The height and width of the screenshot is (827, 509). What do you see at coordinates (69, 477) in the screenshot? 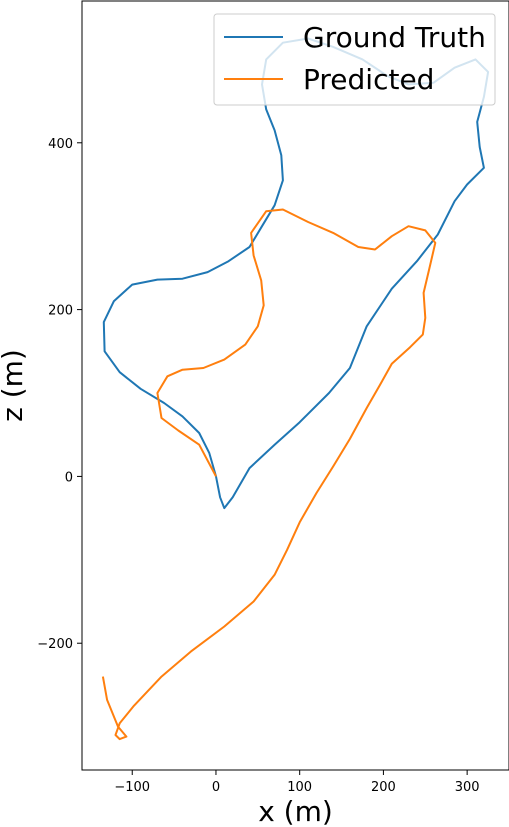
I see `y-tick-label: 0` at bounding box center [69, 477].